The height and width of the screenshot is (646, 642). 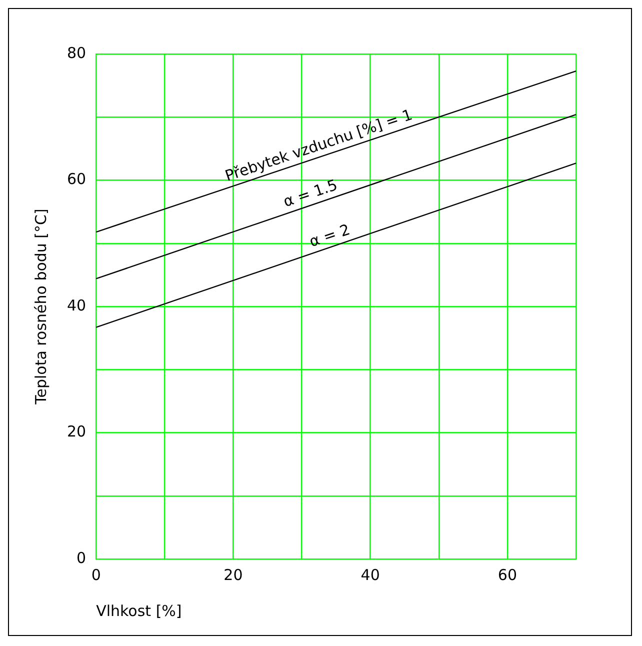 I want to click on annotation: α = 1.5, so click(x=310, y=193).